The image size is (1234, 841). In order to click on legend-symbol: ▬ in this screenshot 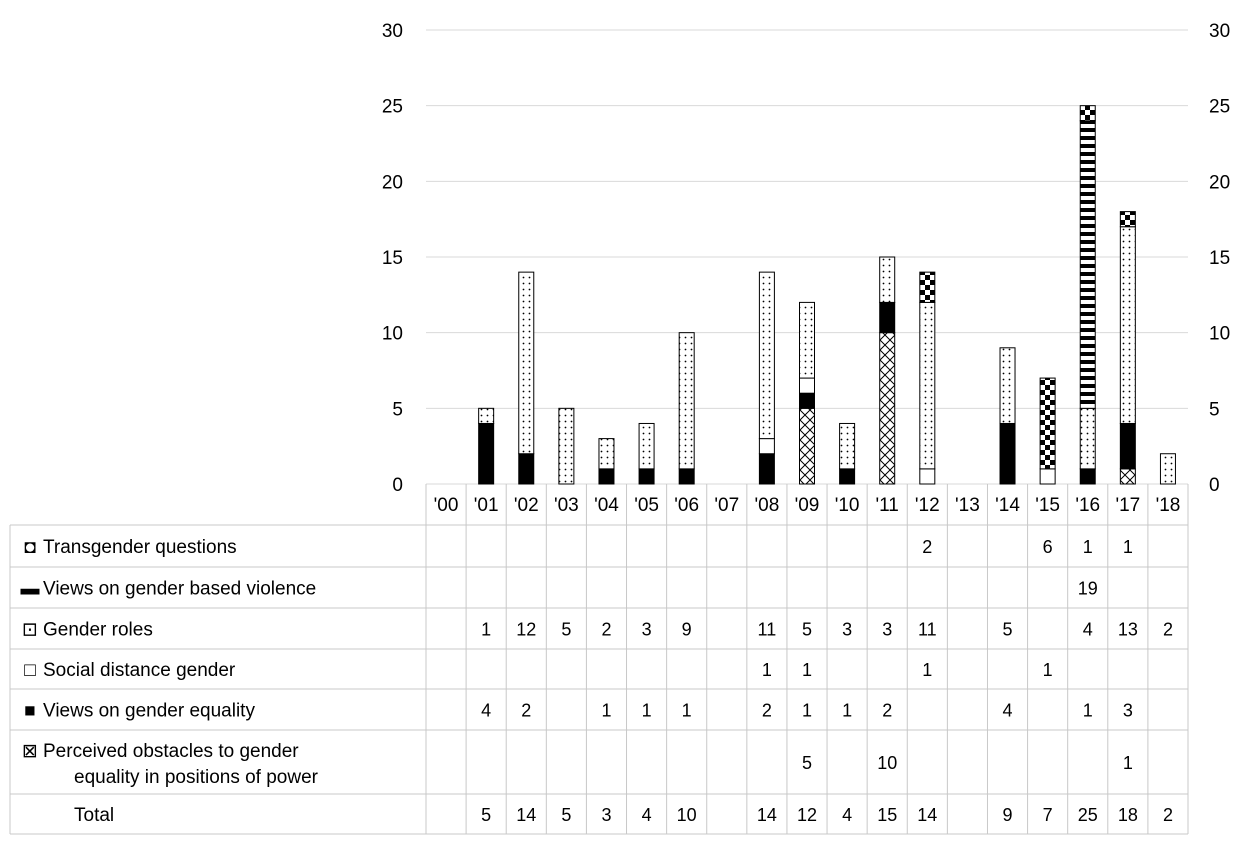, I will do `click(30, 589)`.